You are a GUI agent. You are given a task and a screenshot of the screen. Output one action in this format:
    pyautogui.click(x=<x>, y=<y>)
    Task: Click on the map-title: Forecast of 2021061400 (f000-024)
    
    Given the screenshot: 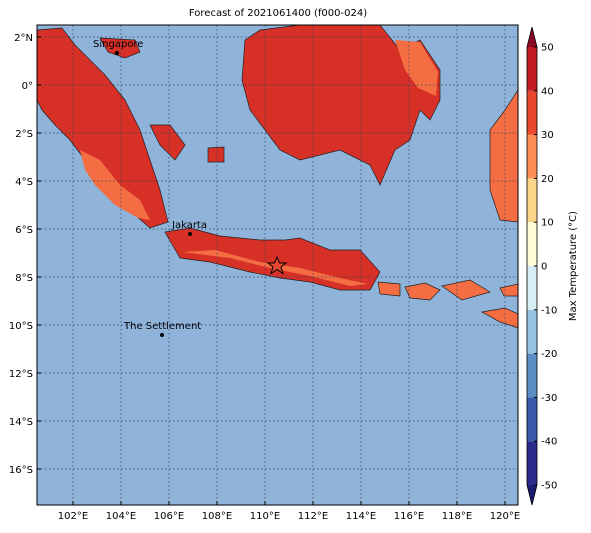 What is the action you would take?
    pyautogui.click(x=278, y=13)
    